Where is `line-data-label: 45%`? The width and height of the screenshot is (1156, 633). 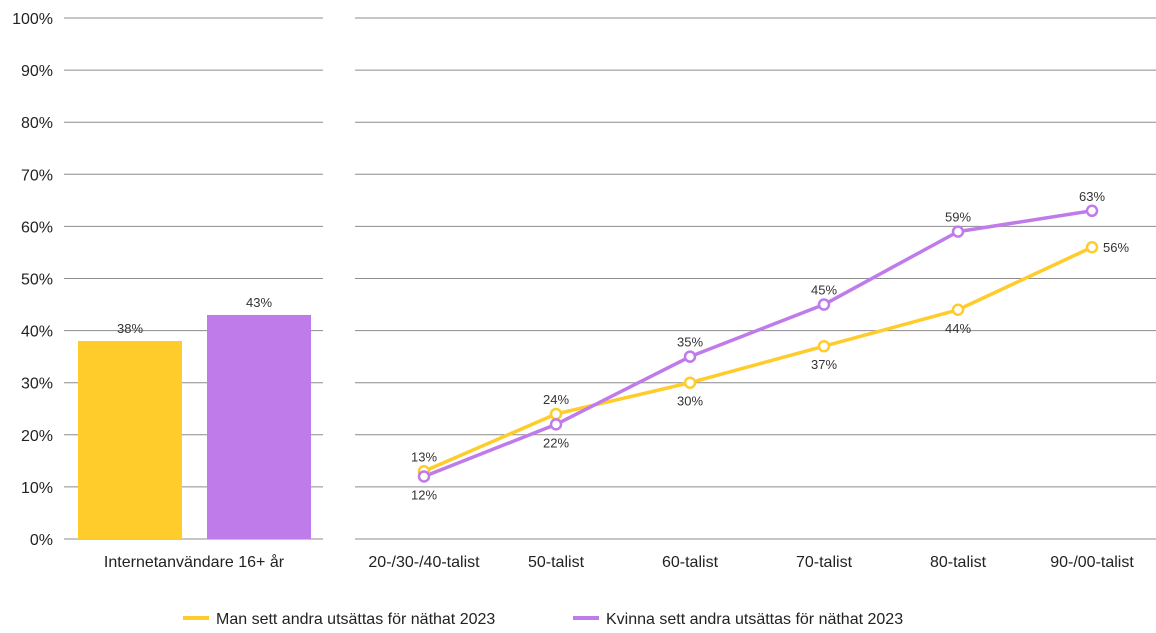
line-data-label: 45% is located at coordinates (824, 290).